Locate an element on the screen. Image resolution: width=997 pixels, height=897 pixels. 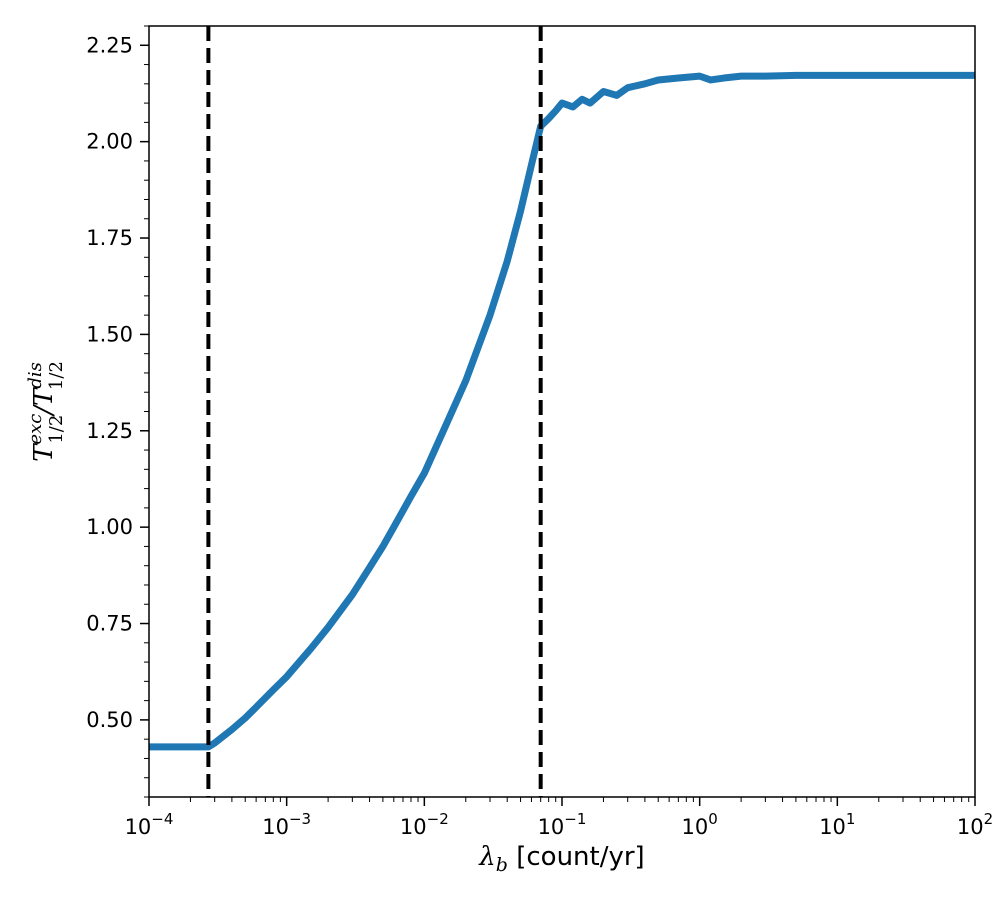
y-tick-label-7: 2.25 is located at coordinates (109, 45).